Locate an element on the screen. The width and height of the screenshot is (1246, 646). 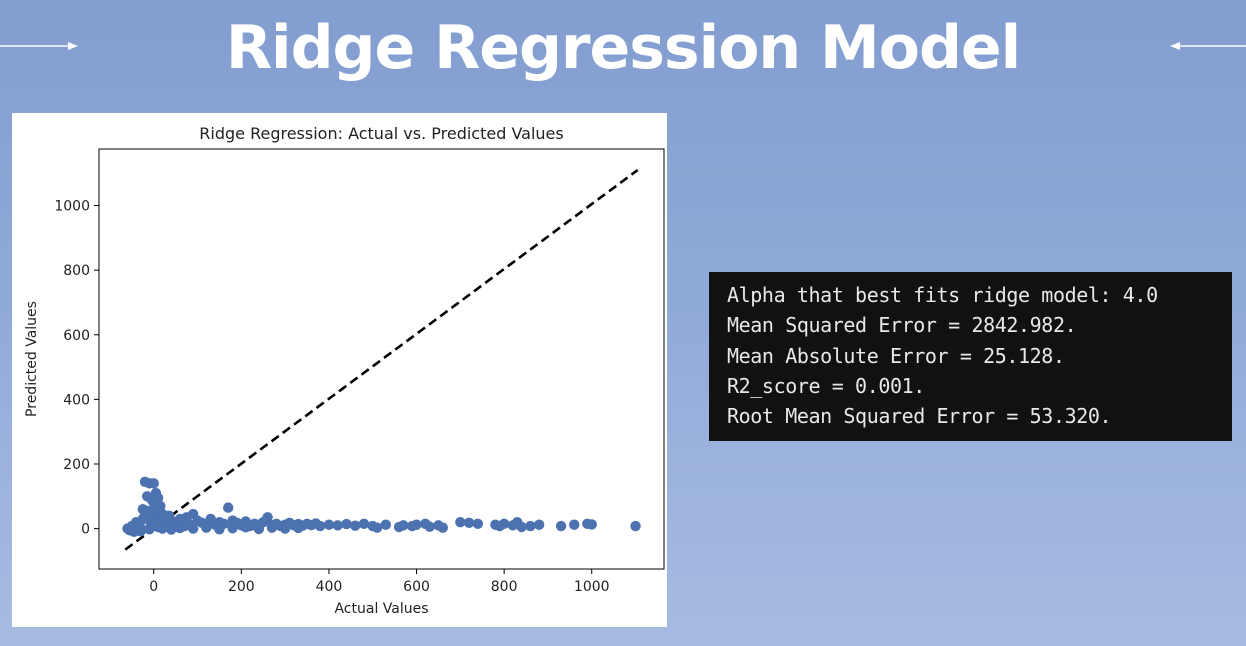
x-tick-label: 1000 is located at coordinates (592, 587).